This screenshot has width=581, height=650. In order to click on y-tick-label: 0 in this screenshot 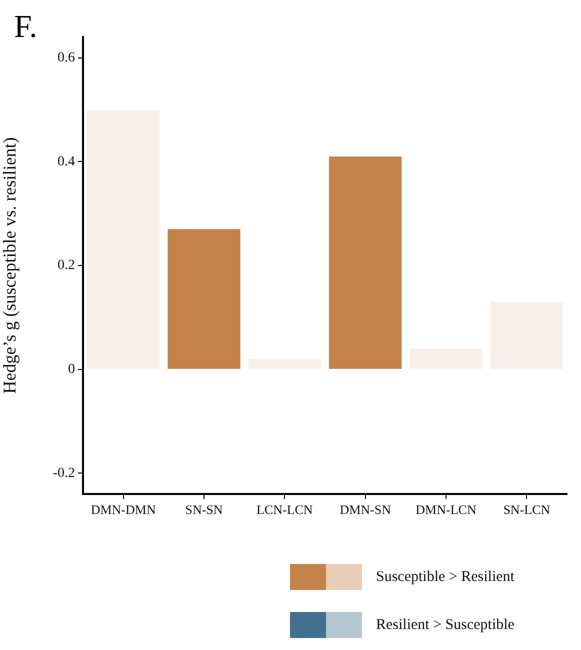, I will do `click(71, 370)`.